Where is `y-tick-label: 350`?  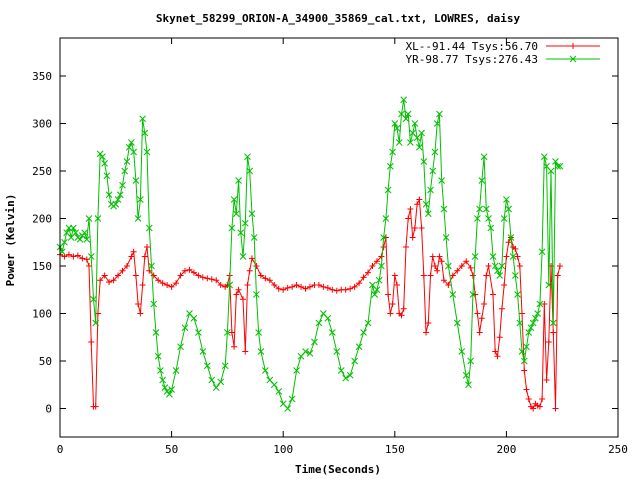
y-tick-label: 350 is located at coordinates (42, 76).